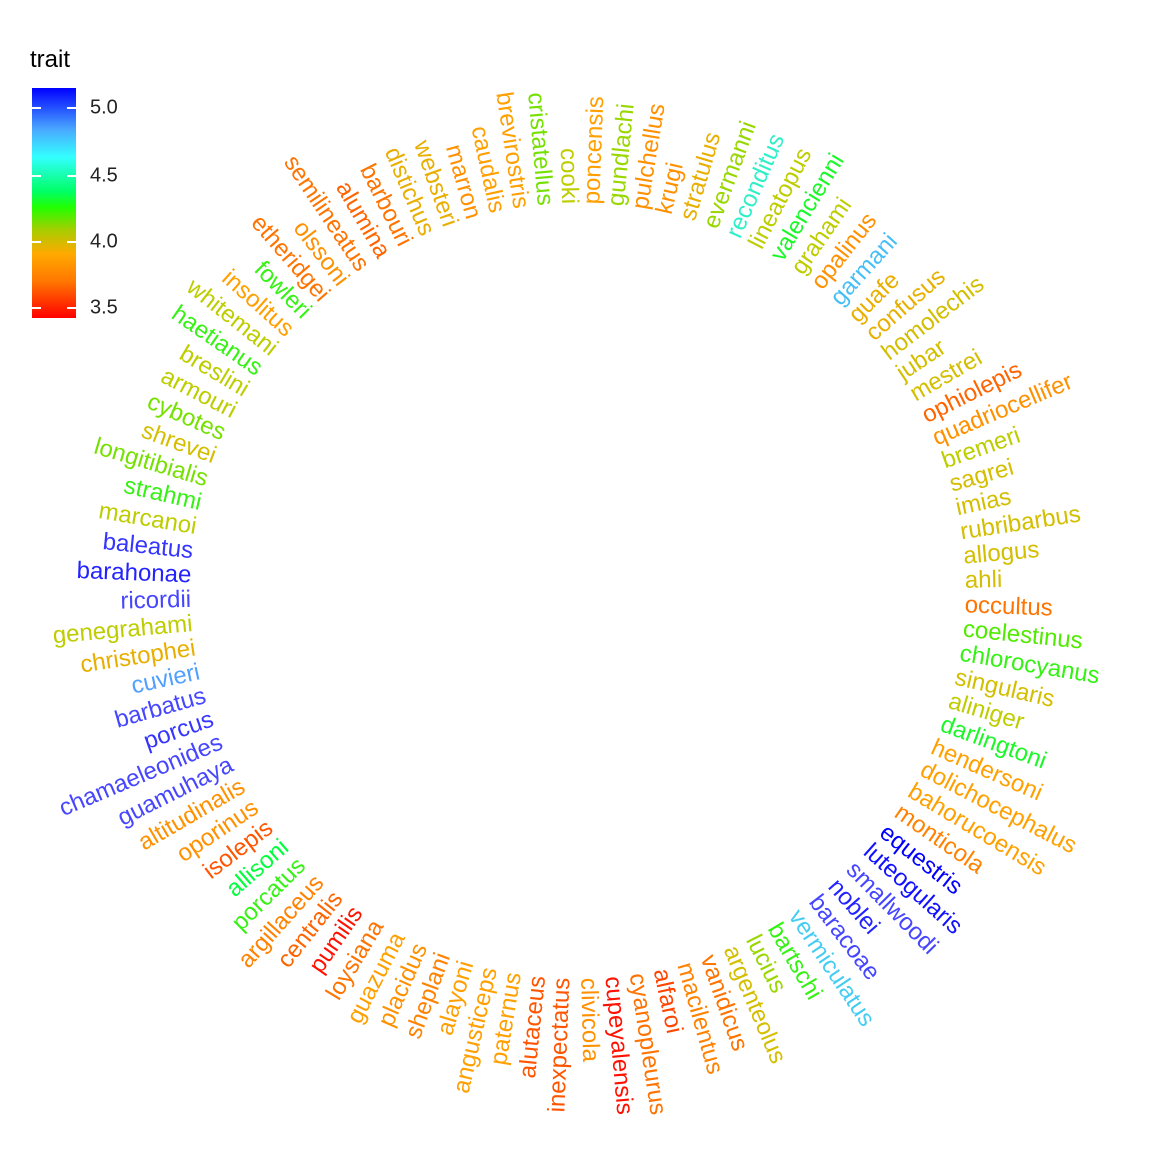  Describe the element at coordinates (54, 203) in the screenshot. I see `legend-colorbar` at that location.